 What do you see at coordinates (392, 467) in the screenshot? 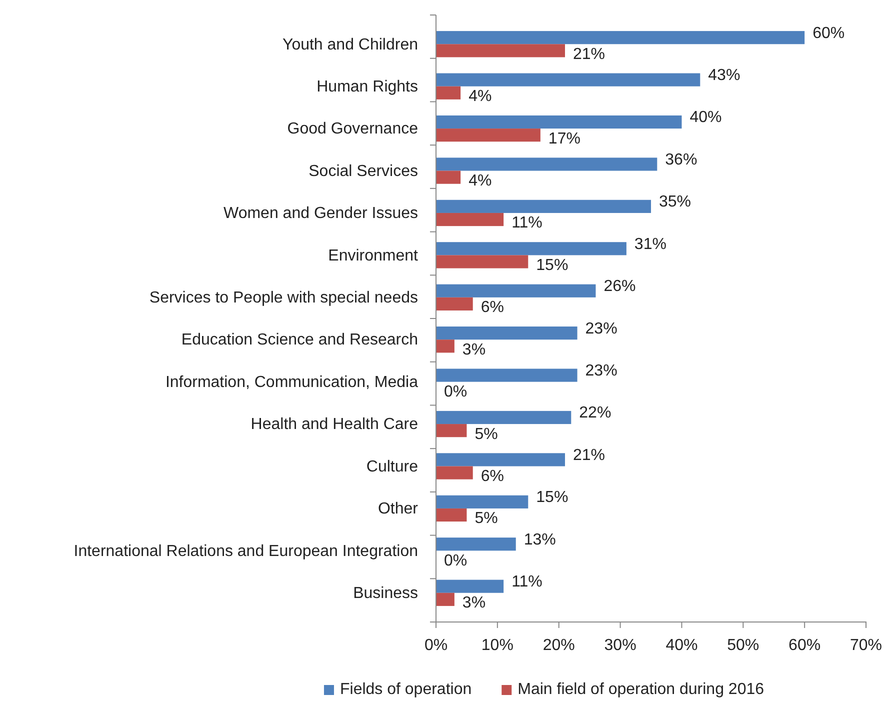
I see `y-tick-label: Culture` at bounding box center [392, 467].